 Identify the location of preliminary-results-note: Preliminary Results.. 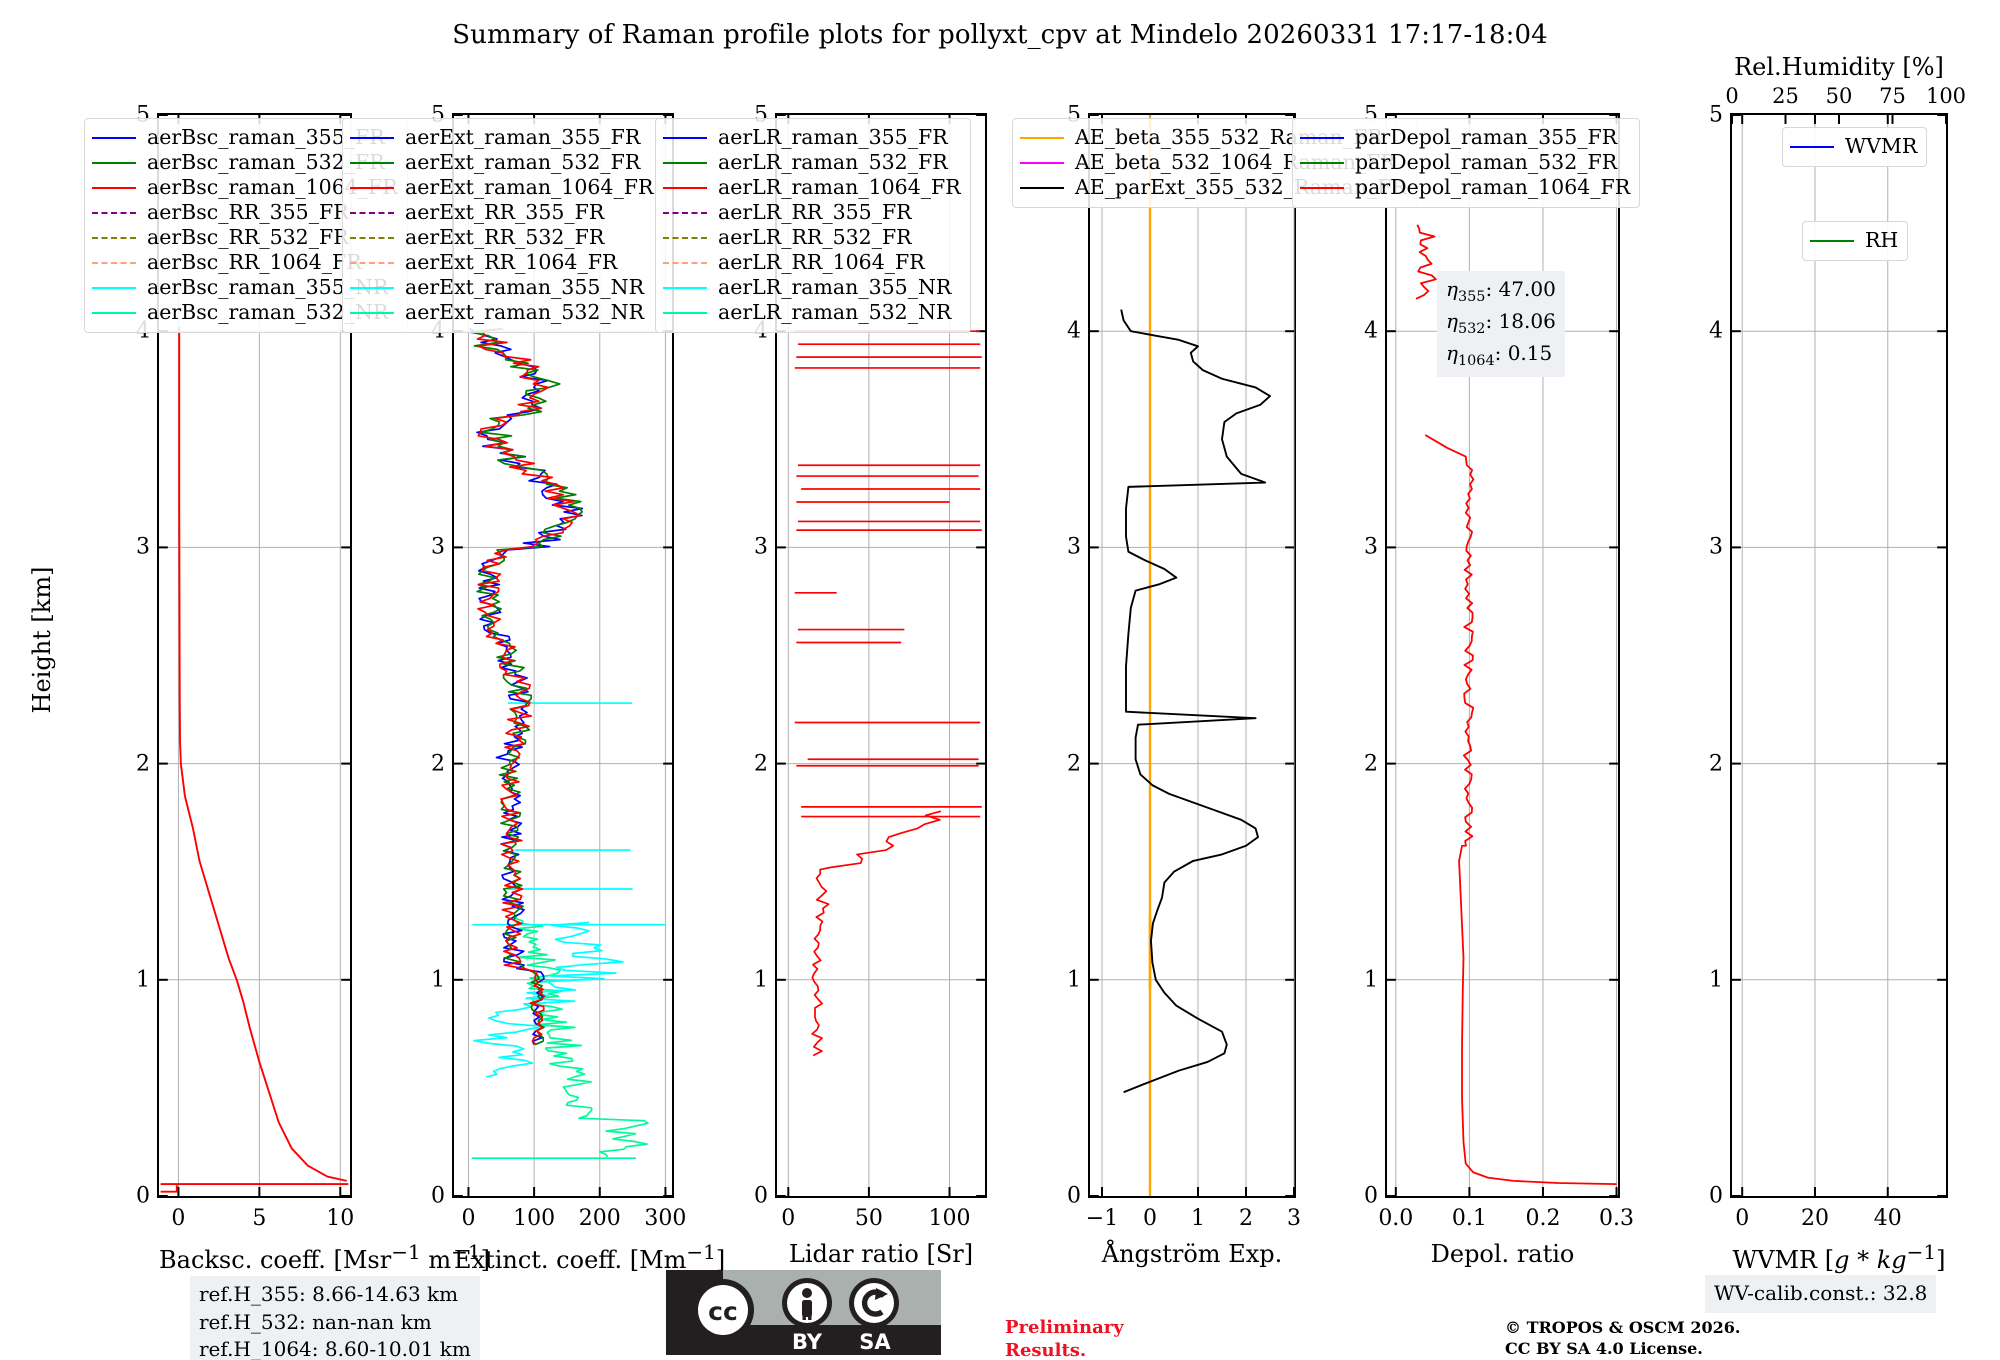
(1064, 1338).